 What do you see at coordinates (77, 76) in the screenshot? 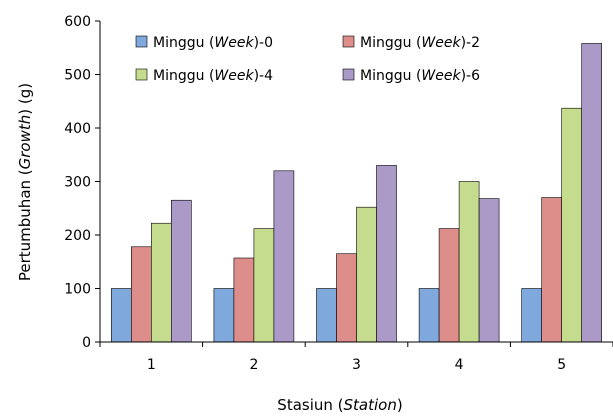
I see `y-tick-label: 500` at bounding box center [77, 76].